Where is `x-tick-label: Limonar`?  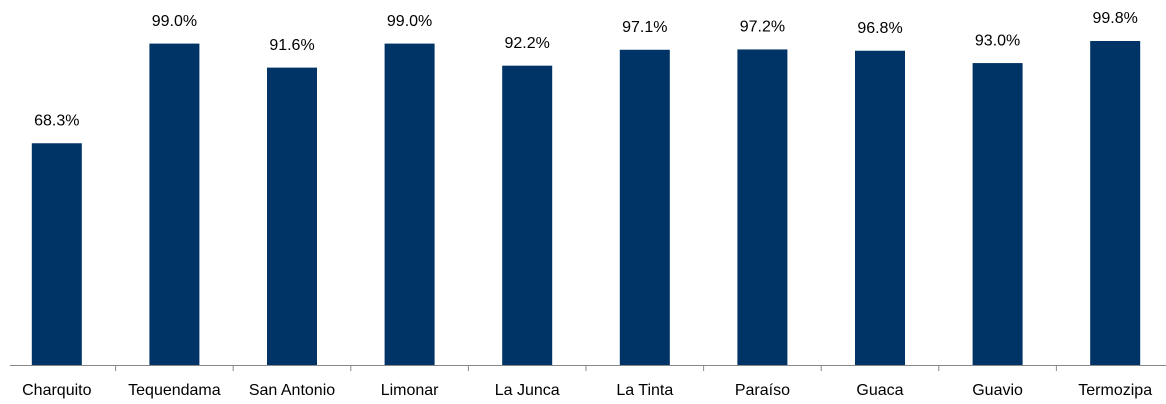 x-tick-label: Limonar is located at coordinates (410, 390).